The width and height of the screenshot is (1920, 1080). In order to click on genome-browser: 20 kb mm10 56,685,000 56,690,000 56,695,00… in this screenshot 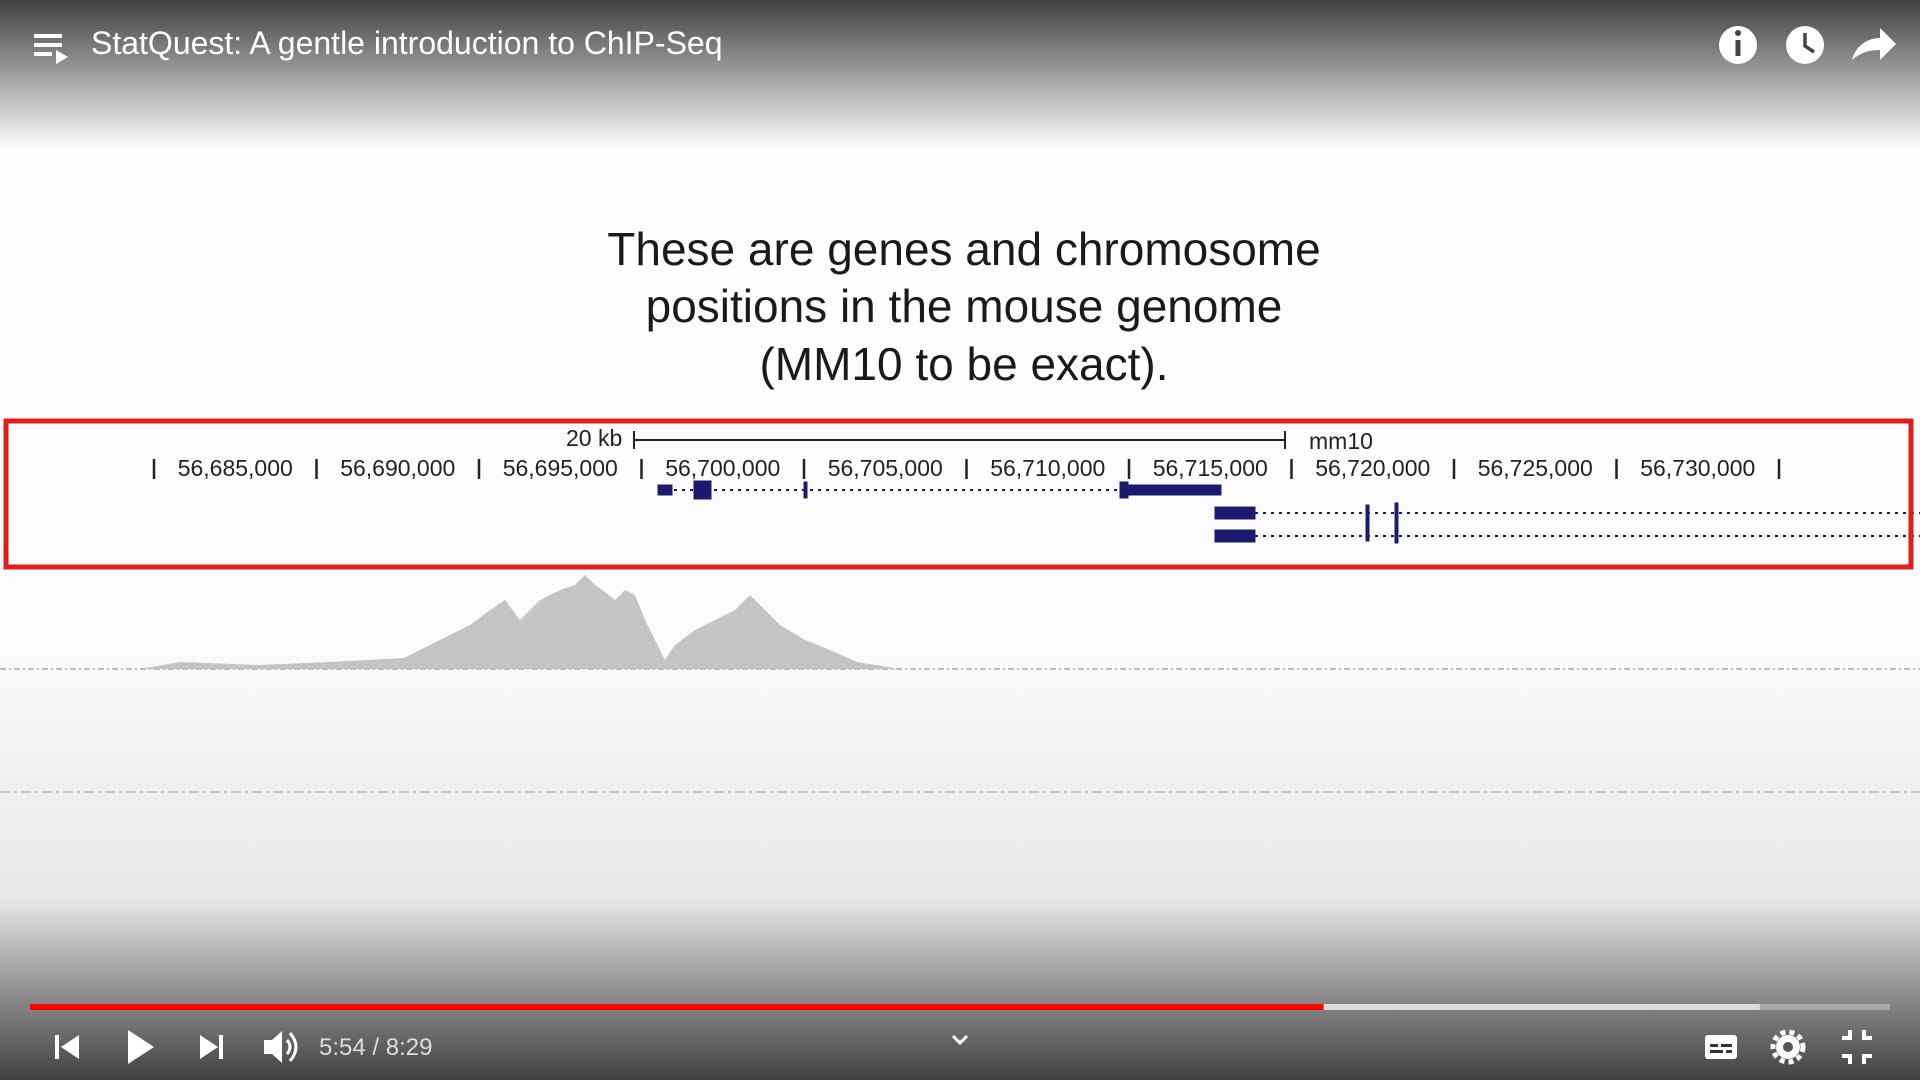, I will do `click(961, 494)`.